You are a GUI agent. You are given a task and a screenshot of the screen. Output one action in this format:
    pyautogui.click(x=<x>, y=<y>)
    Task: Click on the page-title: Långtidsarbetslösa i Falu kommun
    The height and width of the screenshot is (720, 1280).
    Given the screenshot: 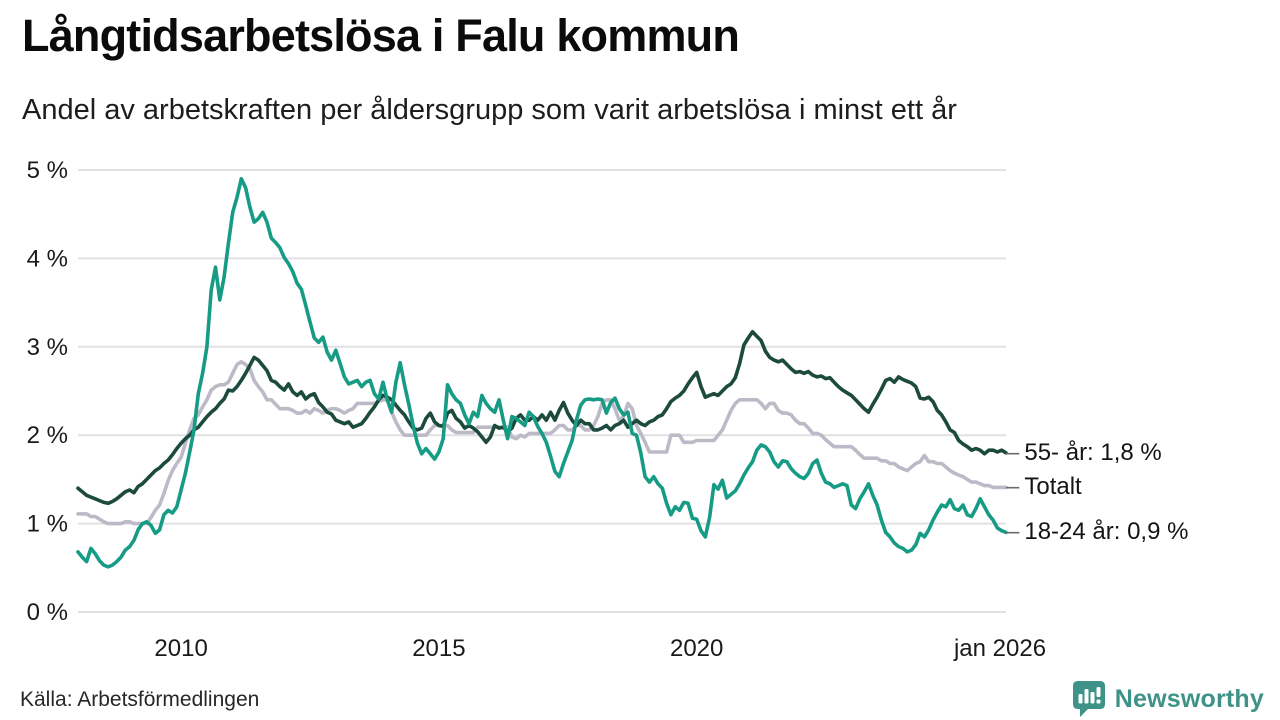 What is the action you would take?
    pyautogui.click(x=381, y=35)
    